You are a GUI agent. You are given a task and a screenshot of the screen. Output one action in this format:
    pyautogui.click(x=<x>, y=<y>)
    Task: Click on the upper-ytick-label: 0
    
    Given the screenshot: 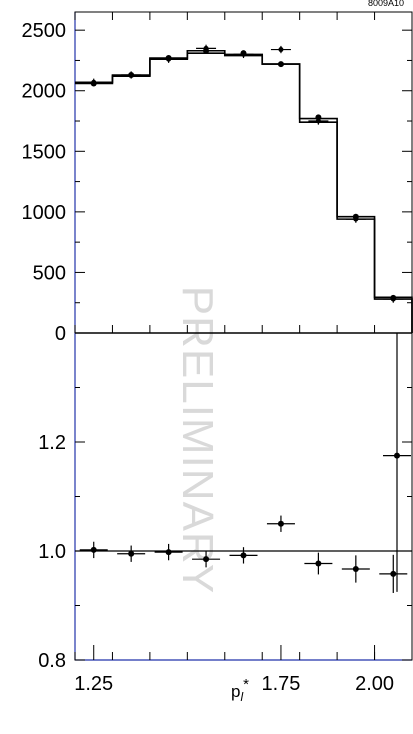 What is the action you would take?
    pyautogui.click(x=60, y=334)
    